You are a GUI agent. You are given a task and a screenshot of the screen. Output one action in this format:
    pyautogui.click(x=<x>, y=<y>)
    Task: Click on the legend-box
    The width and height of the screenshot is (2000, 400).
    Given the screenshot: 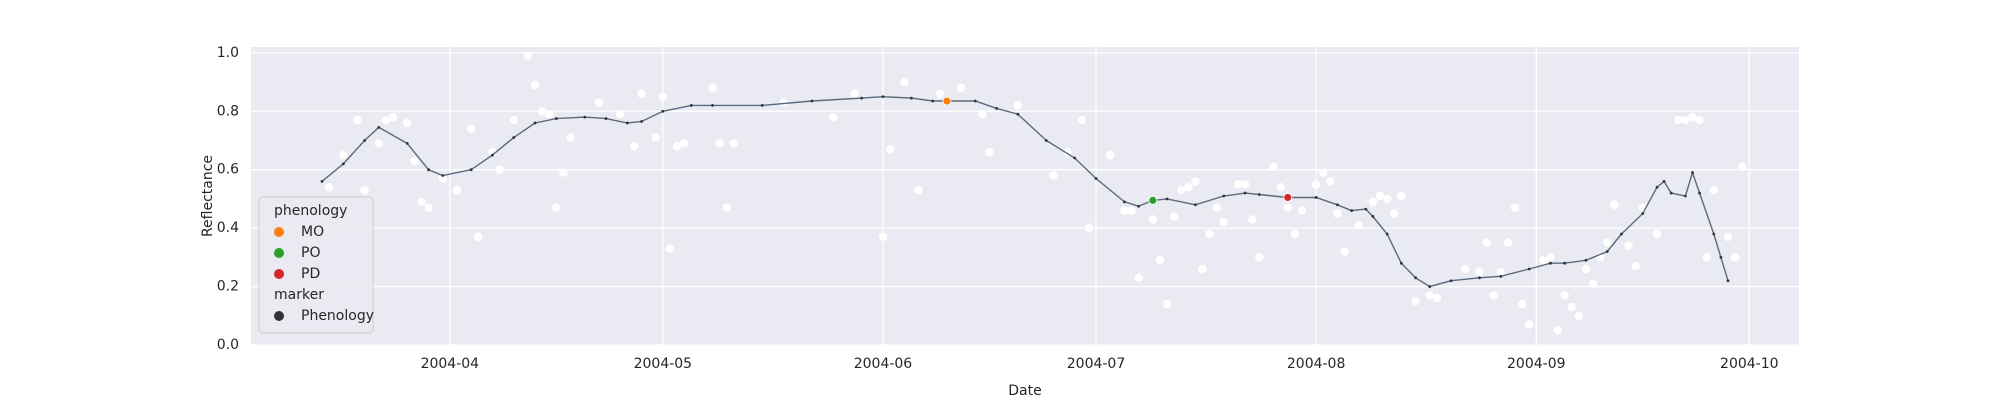 What is the action you would take?
    pyautogui.click(x=316, y=265)
    